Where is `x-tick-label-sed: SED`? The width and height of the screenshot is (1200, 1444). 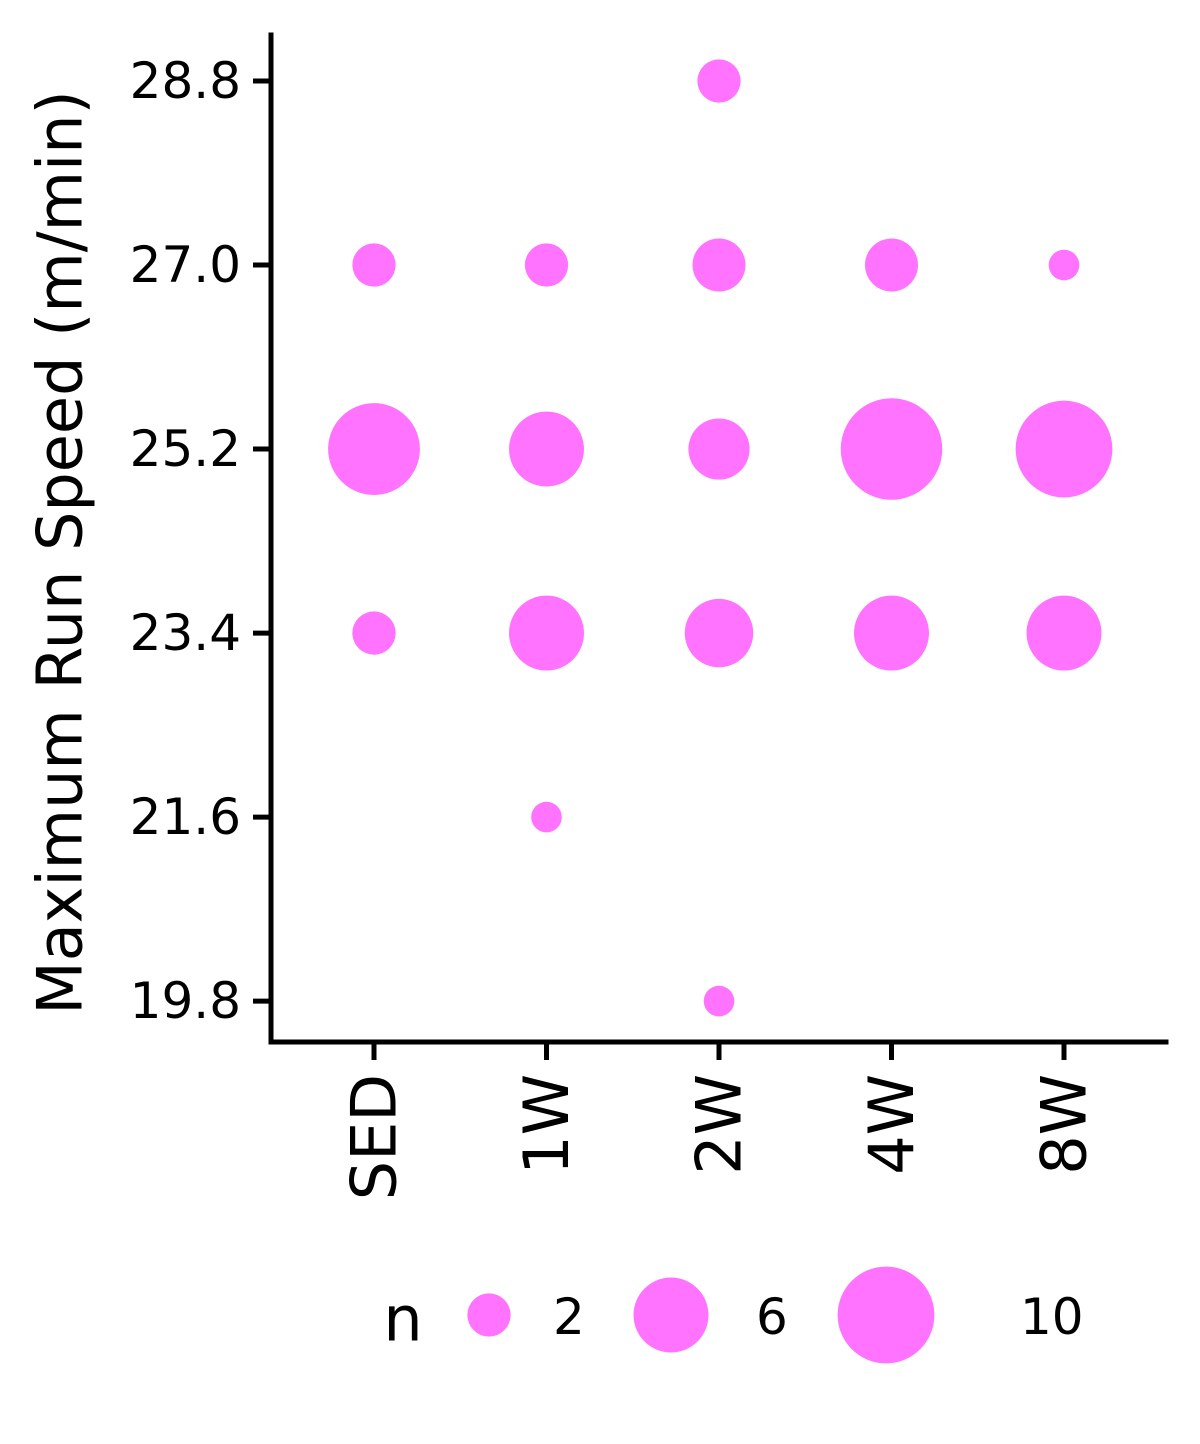
x-tick-label-sed: SED is located at coordinates (374, 1137).